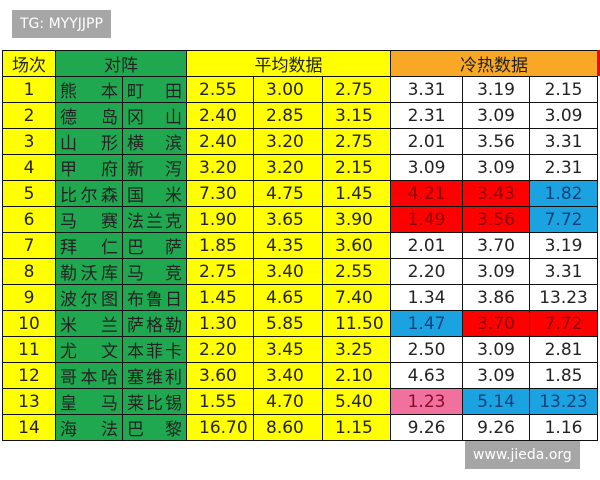  I want to click on hotcold-cell: 13.23, so click(564, 401).